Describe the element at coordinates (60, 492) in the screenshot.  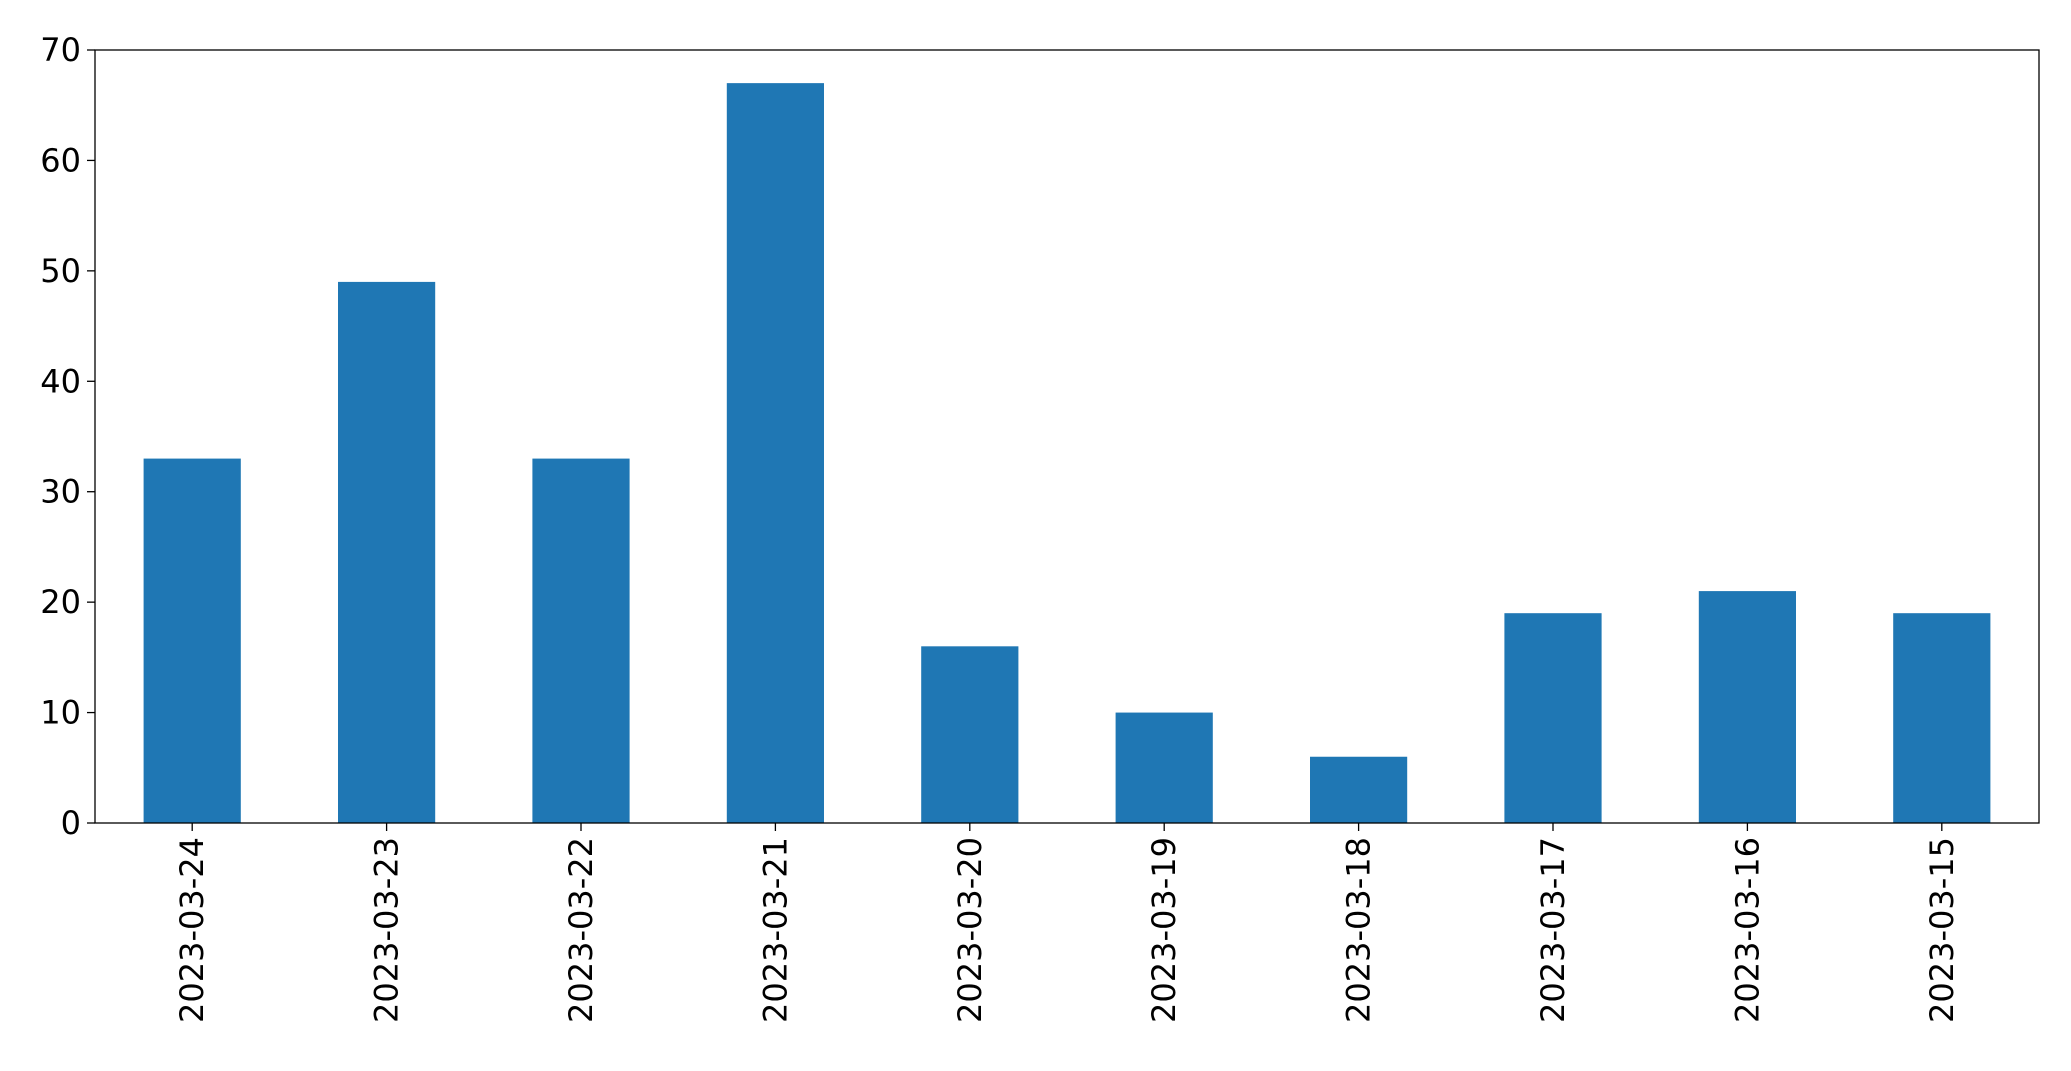
I see `y-tick-label: 30` at that location.